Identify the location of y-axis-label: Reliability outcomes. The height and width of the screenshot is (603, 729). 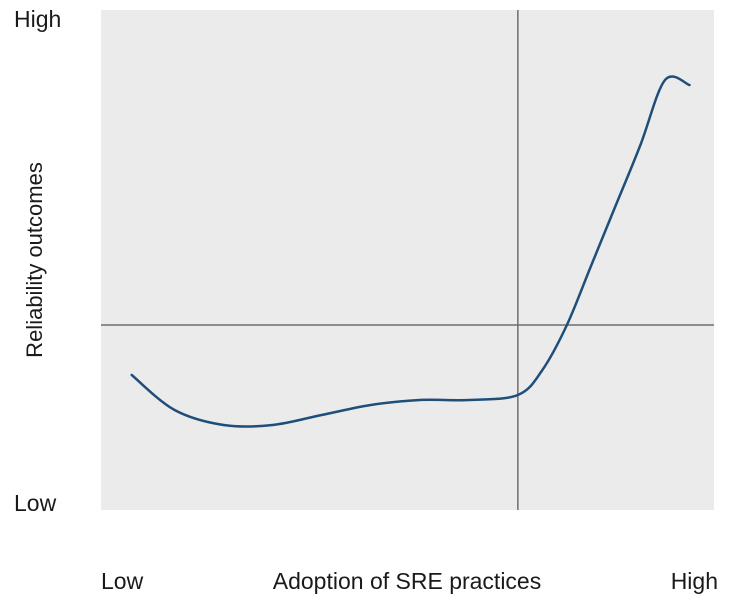
(34, 260).